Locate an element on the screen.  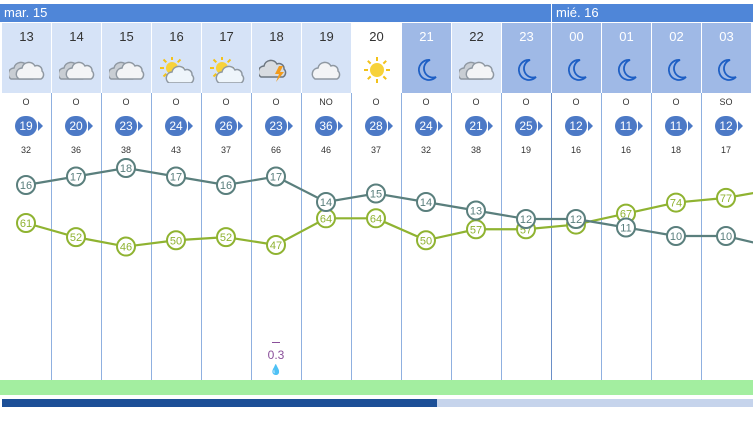
wind-speed-badge: 25 is located at coordinates (526, 126).